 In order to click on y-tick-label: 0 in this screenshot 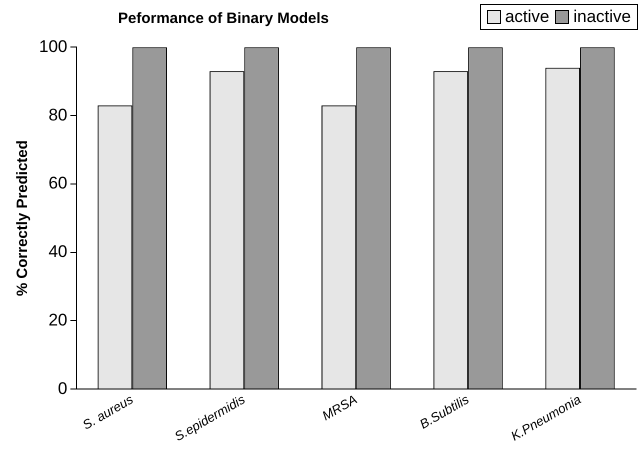, I will do `click(63, 388)`.